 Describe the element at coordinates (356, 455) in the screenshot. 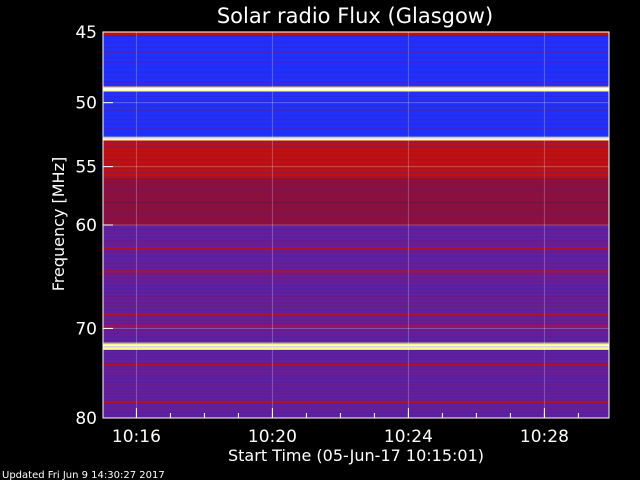

I see `x-axis-label: Start Time (05-Jun-17 10:15:01)` at that location.